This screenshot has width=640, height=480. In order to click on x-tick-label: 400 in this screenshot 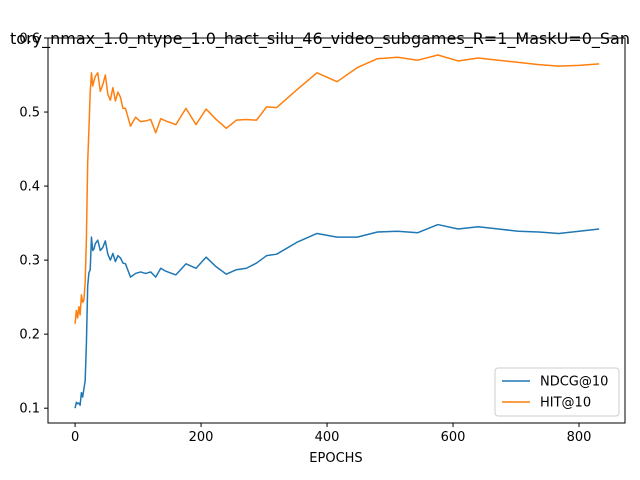, I will do `click(327, 437)`.